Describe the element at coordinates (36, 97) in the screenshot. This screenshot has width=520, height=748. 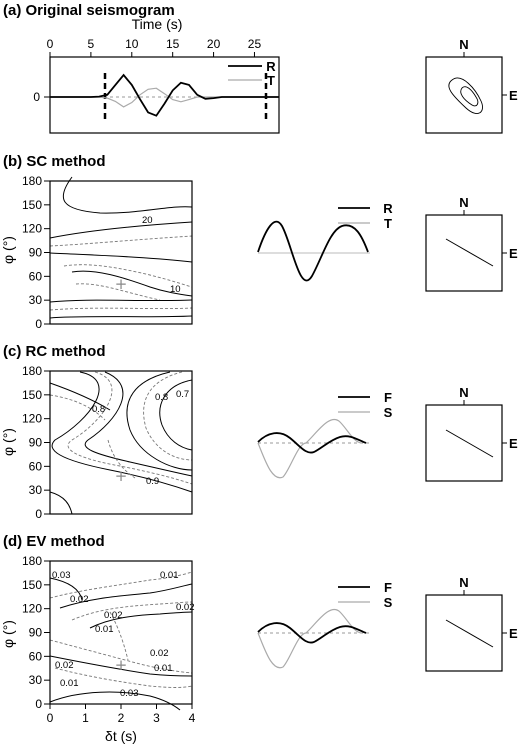
I see `panel-a-ytick-0: 0` at that location.